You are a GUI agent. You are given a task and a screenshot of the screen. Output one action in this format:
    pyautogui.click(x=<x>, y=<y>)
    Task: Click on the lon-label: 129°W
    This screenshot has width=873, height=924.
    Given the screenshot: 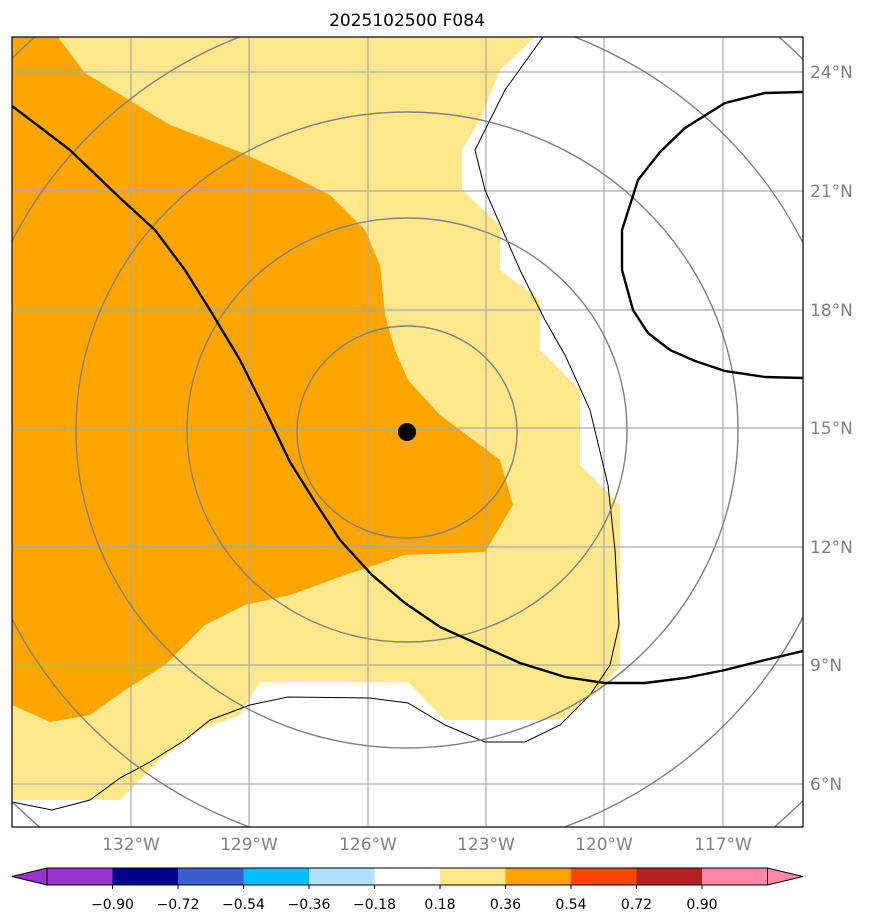 What is the action you would take?
    pyautogui.click(x=249, y=845)
    